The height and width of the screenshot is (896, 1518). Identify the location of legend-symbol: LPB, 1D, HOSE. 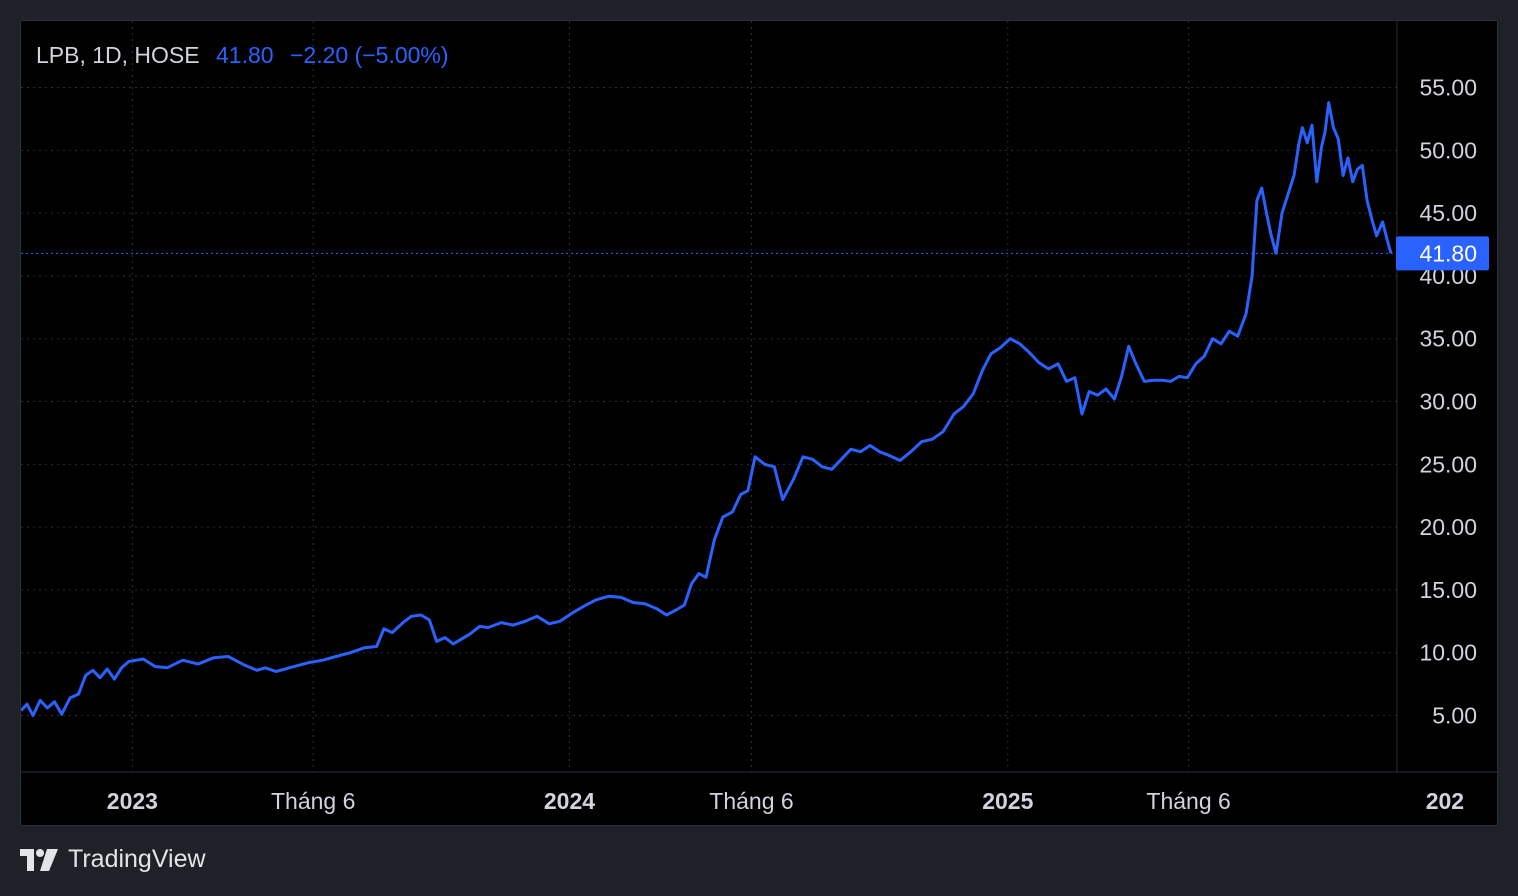
(118, 55).